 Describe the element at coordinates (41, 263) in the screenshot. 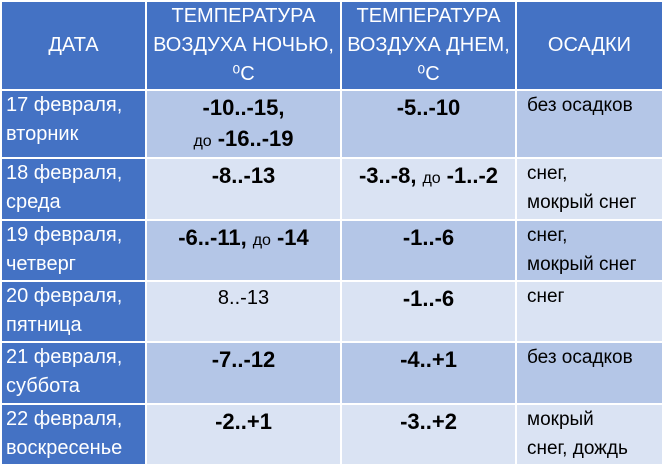

I see `cell-line: четверг` at that location.